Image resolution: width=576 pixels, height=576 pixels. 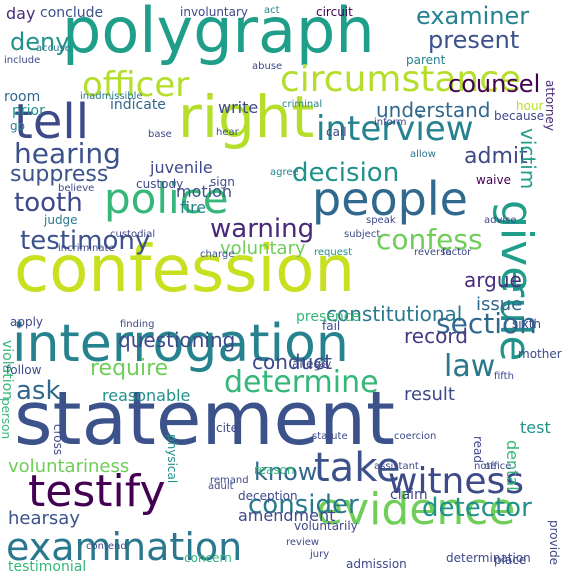 I want to click on cloud-word: deny, so click(x=40, y=42).